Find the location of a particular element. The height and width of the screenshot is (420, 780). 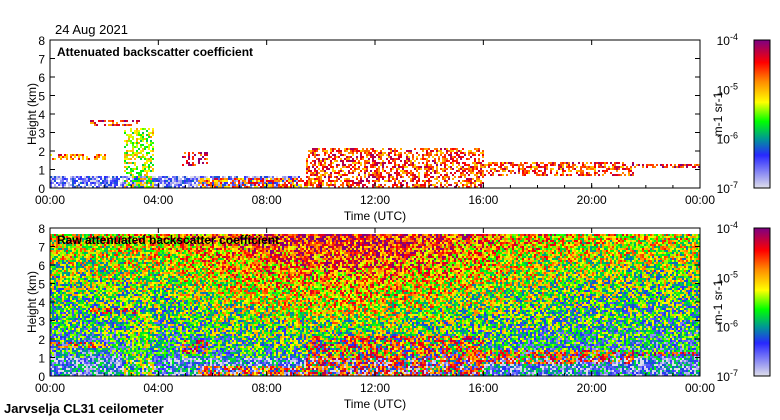

colorbar-top is located at coordinates (762, 114).